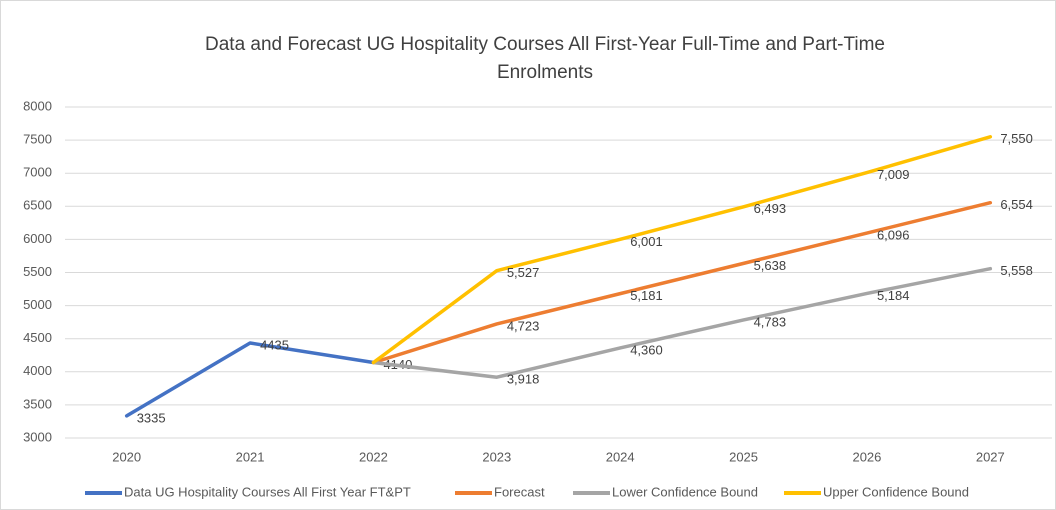 Image resolution: width=1056 pixels, height=510 pixels. I want to click on data-label: 5,527, so click(523, 272).